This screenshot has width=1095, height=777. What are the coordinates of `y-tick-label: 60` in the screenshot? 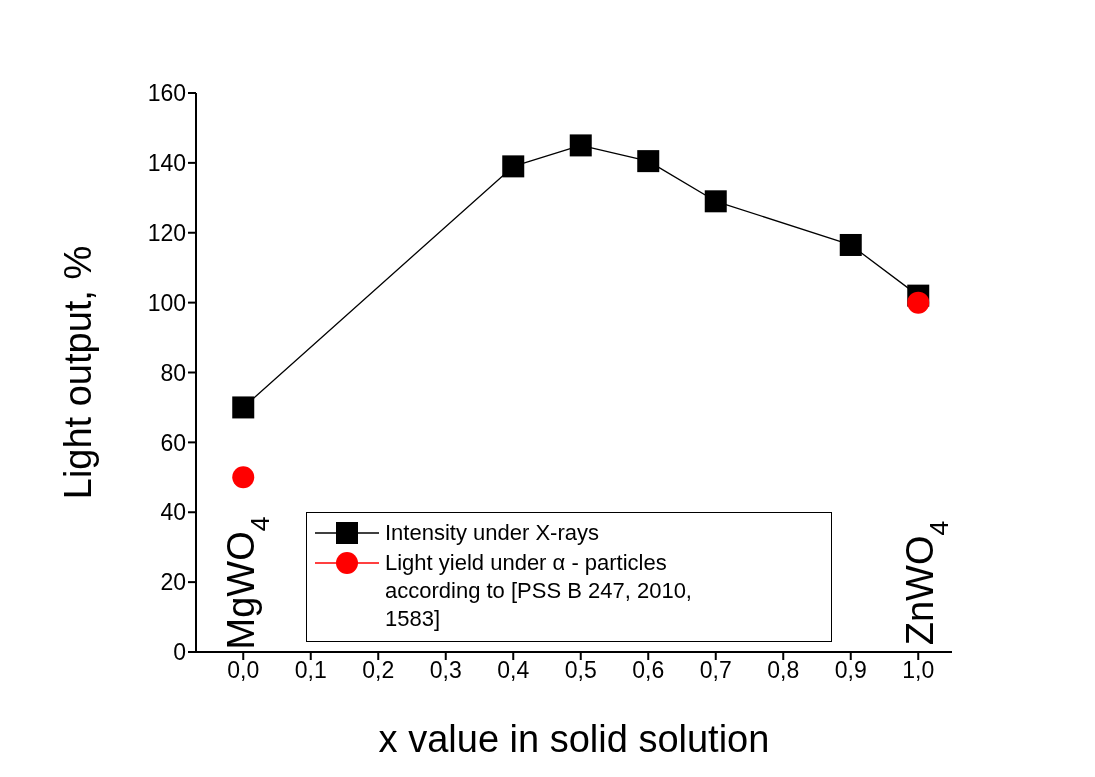 It's located at (173, 442).